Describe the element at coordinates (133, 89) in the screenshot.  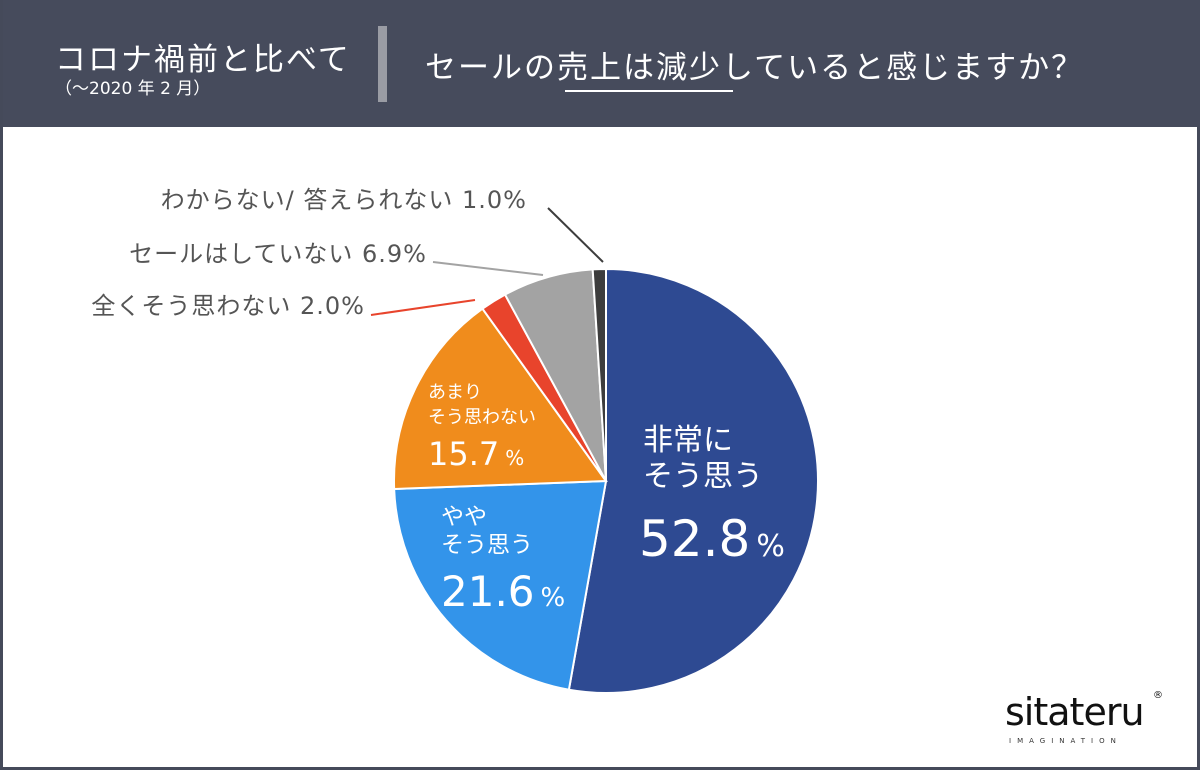
I see `header-subtitle: （〜2020 年 2 月）` at that location.